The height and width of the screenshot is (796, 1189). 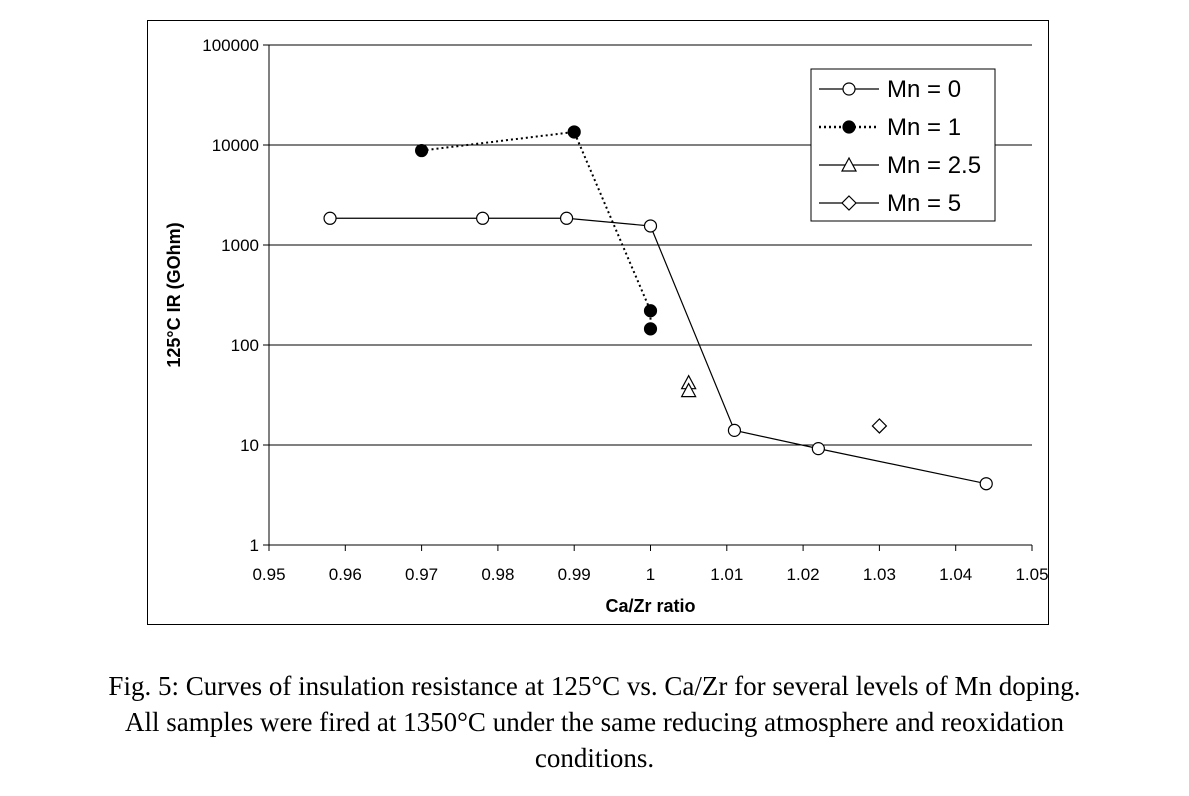 What do you see at coordinates (594, 758) in the screenshot?
I see `caption-line-3: conditions.` at bounding box center [594, 758].